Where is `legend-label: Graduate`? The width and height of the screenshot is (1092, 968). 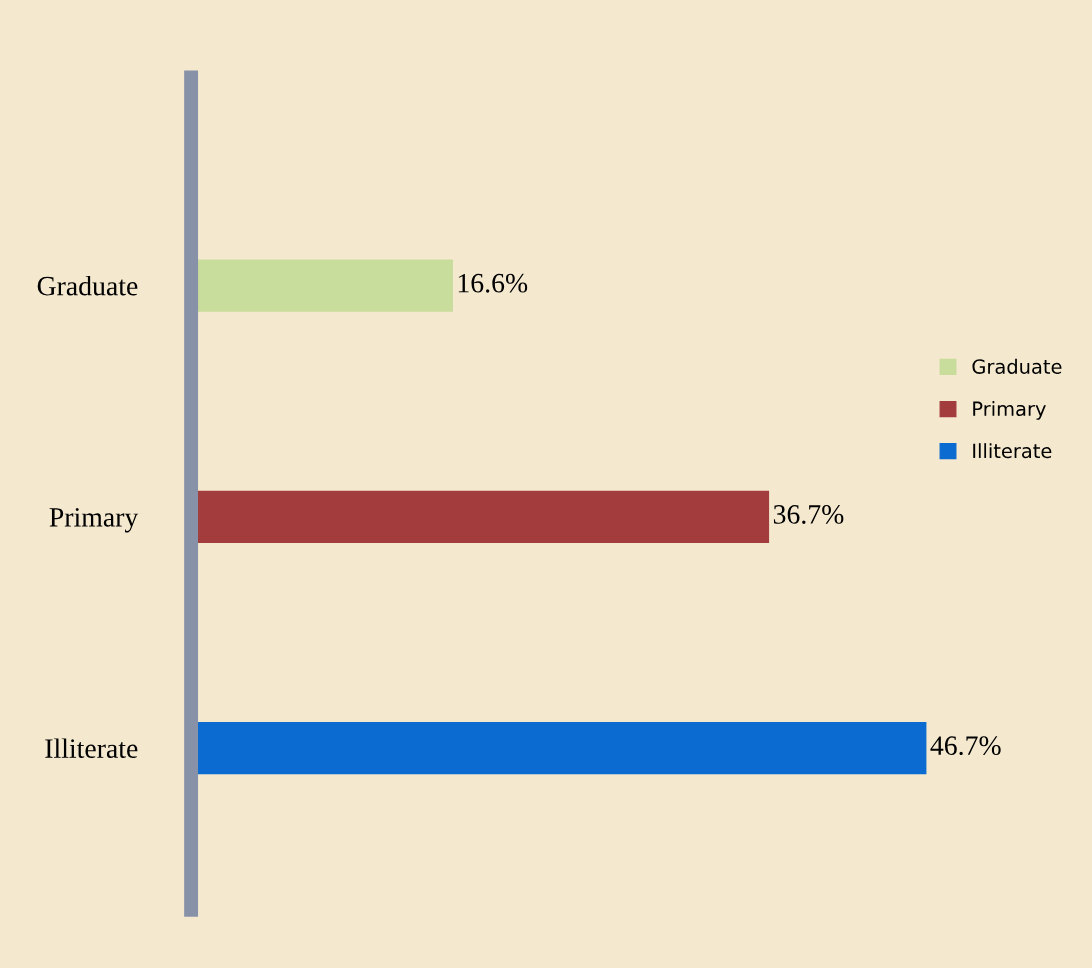
legend-label: Graduate is located at coordinates (1017, 366).